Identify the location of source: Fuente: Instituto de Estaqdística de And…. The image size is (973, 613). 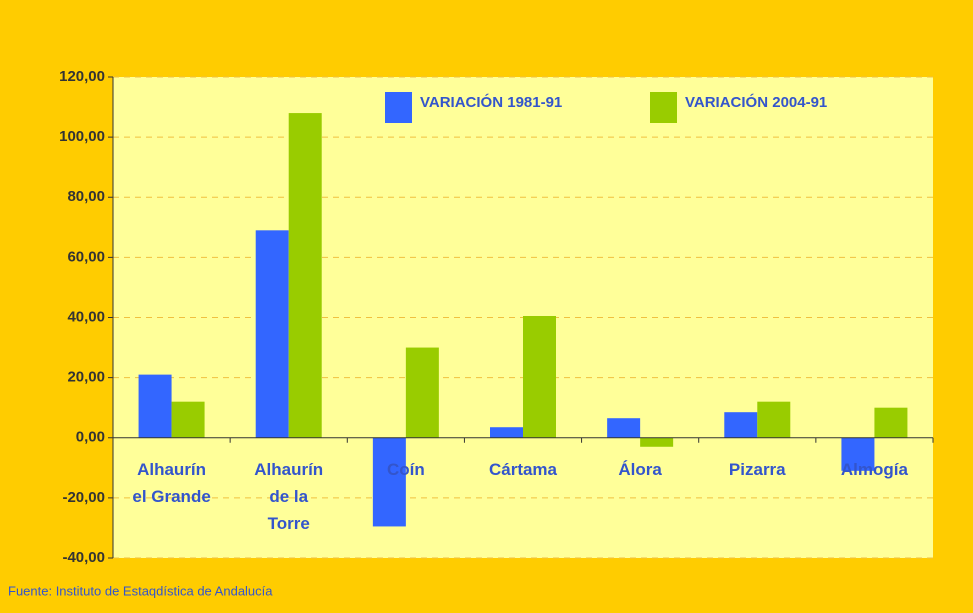
(140, 590).